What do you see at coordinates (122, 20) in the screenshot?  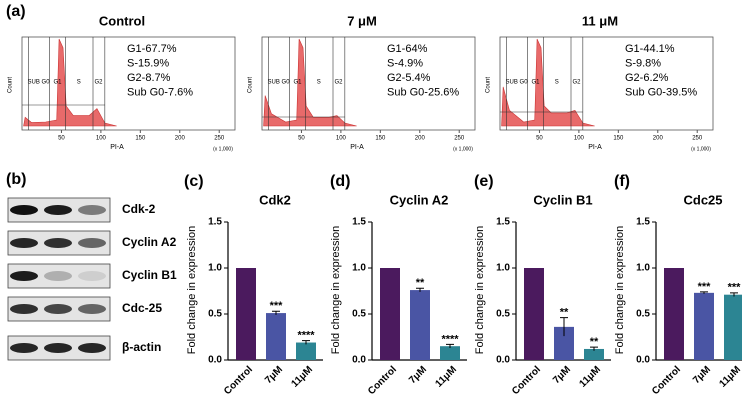 I see `flow-title: Control` at bounding box center [122, 20].